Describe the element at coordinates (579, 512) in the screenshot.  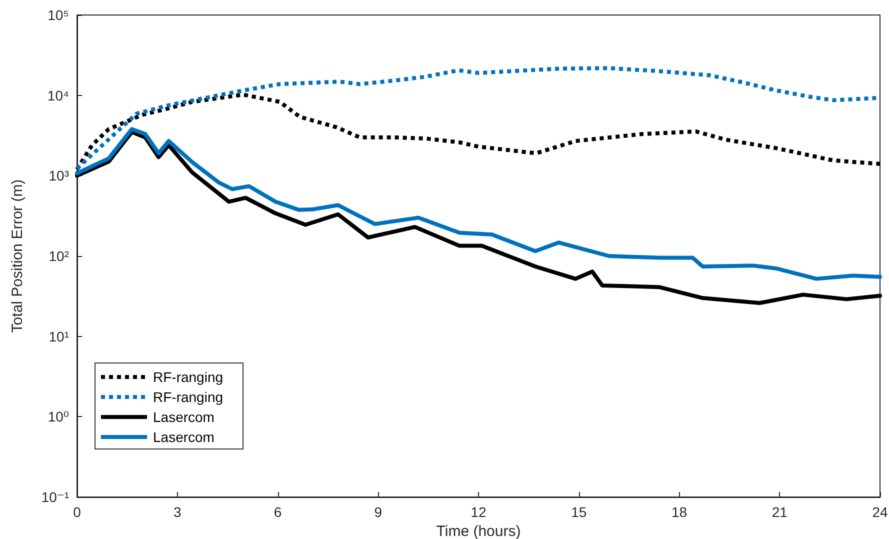
I see `x-tick-label: 15` at that location.